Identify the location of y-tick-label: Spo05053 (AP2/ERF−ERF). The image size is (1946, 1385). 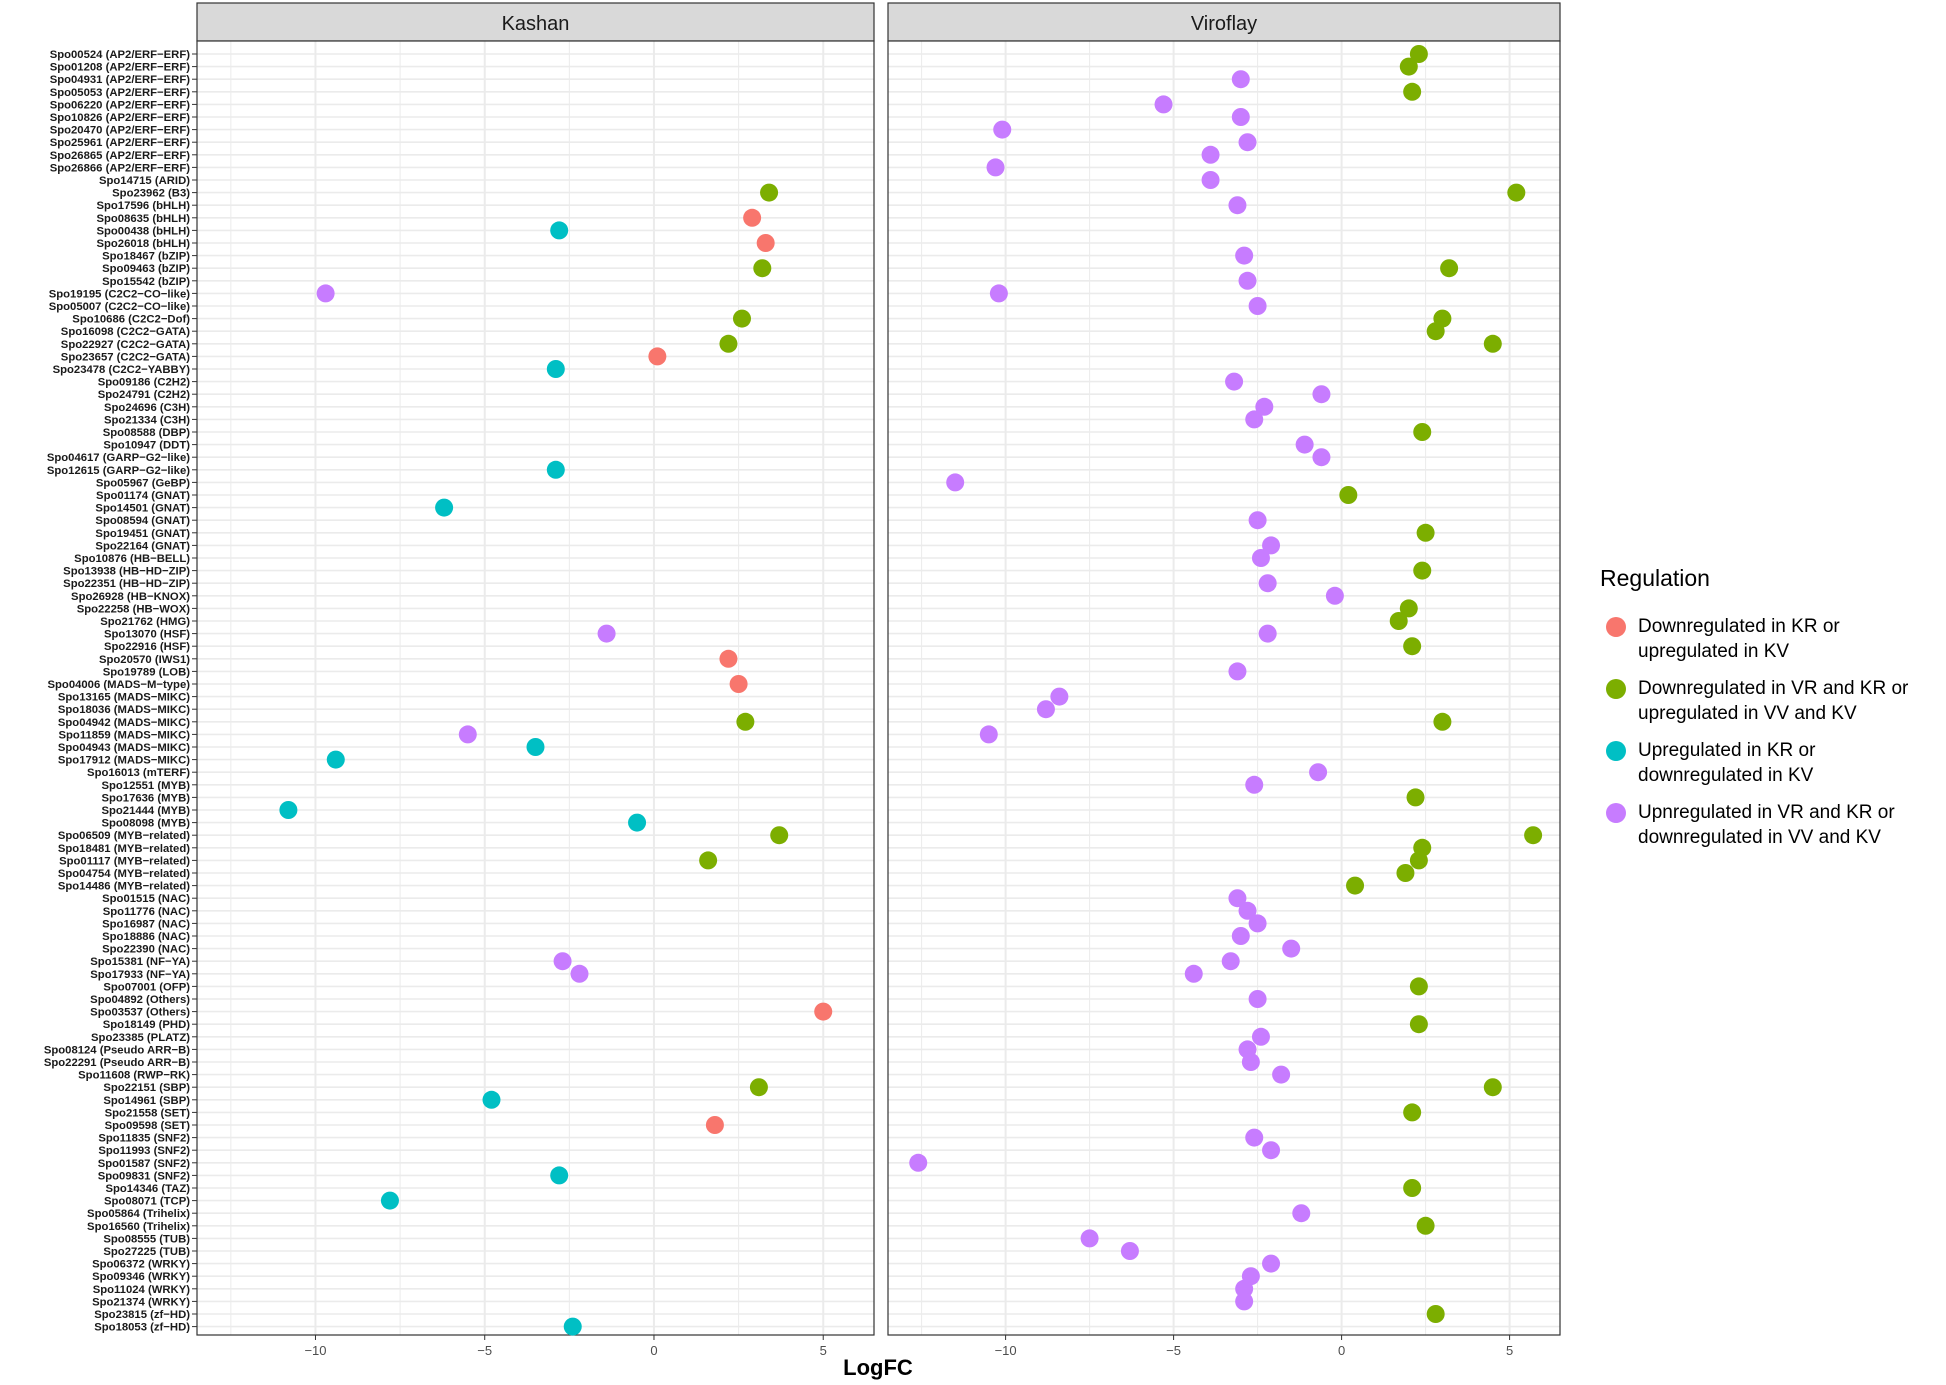
(120, 93).